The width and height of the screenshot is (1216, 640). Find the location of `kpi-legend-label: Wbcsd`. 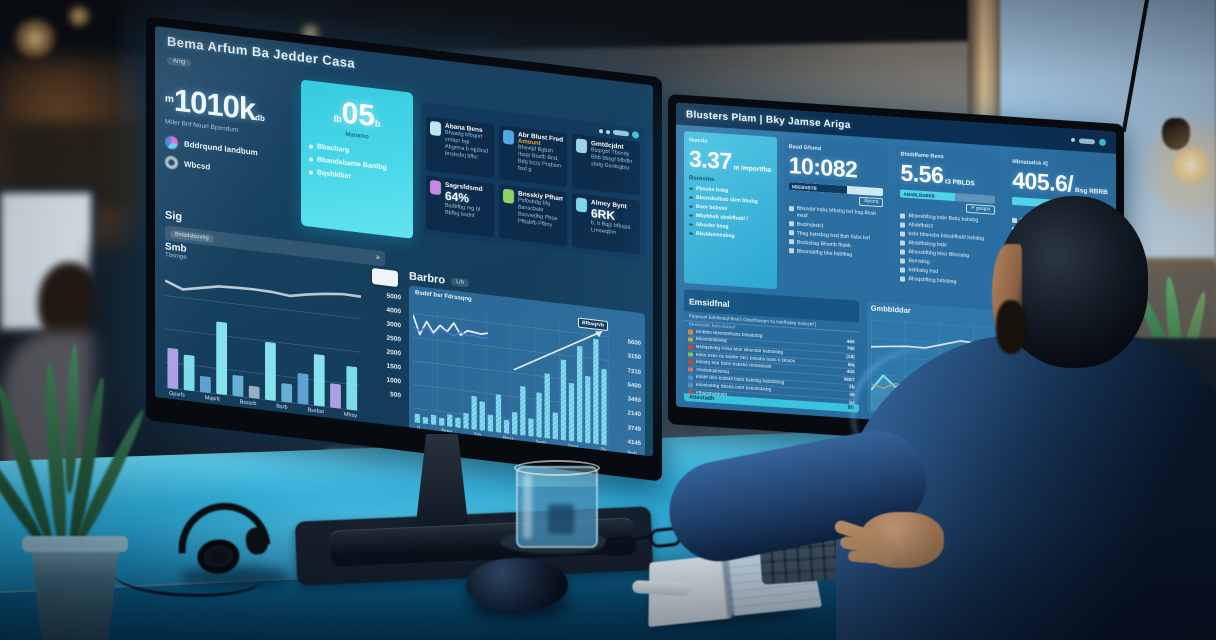

kpi-legend-label: Wbcsd is located at coordinates (197, 165).